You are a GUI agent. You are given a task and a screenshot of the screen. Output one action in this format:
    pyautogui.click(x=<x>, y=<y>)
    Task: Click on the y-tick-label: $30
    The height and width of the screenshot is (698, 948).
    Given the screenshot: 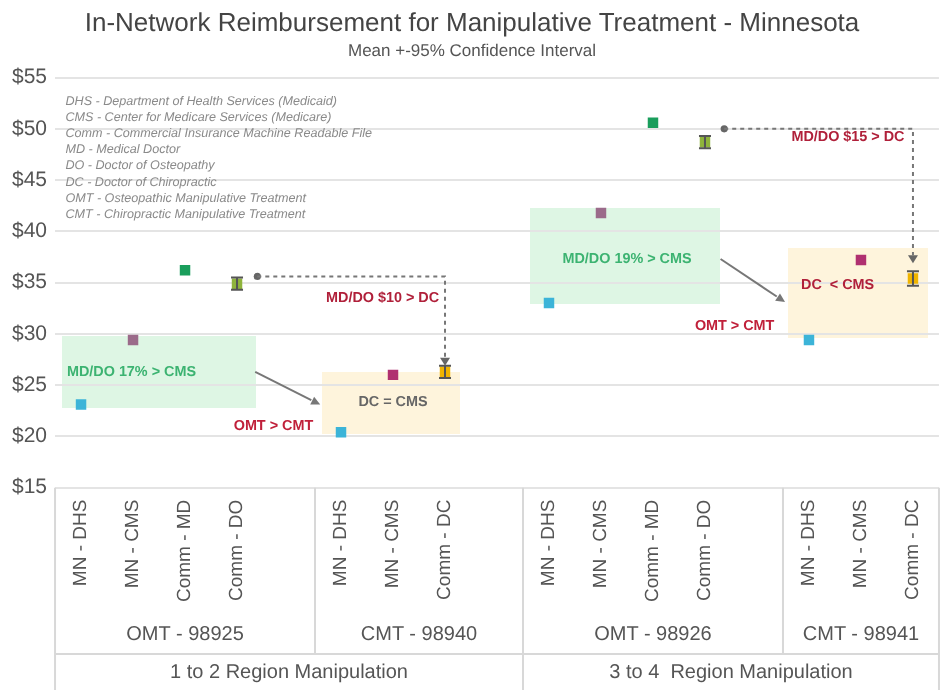 What is the action you would take?
    pyautogui.click(x=29, y=333)
    